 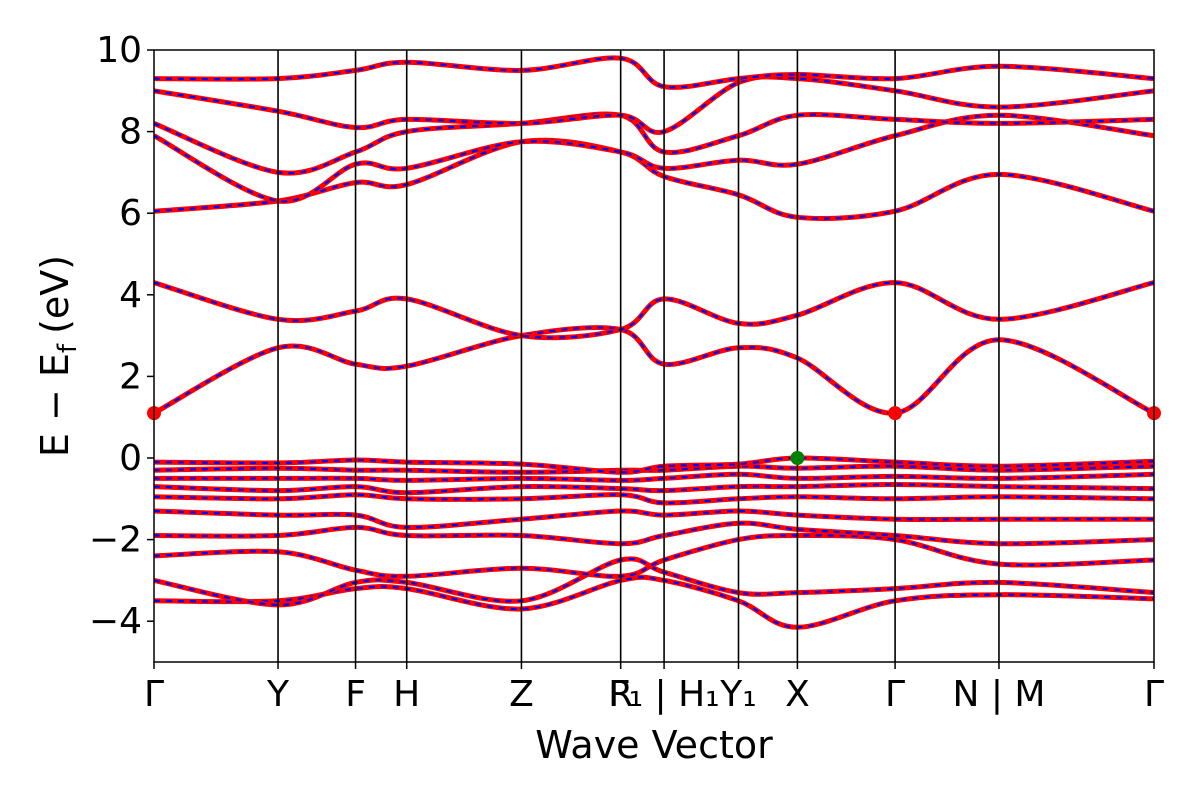 What do you see at coordinates (521, 694) in the screenshot?
I see `kpoint-label-4: Z` at bounding box center [521, 694].